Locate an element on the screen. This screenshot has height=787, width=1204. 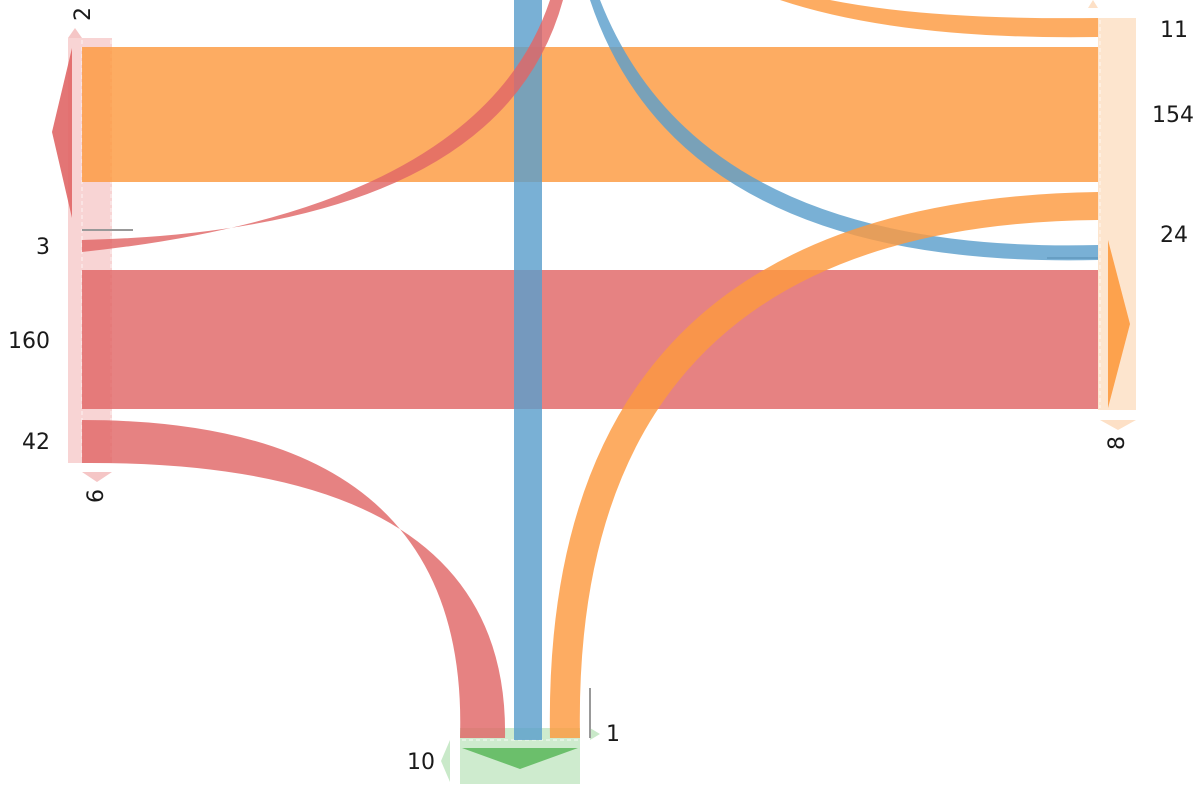
left-node-bottom-arrow is located at coordinates (97, 477).